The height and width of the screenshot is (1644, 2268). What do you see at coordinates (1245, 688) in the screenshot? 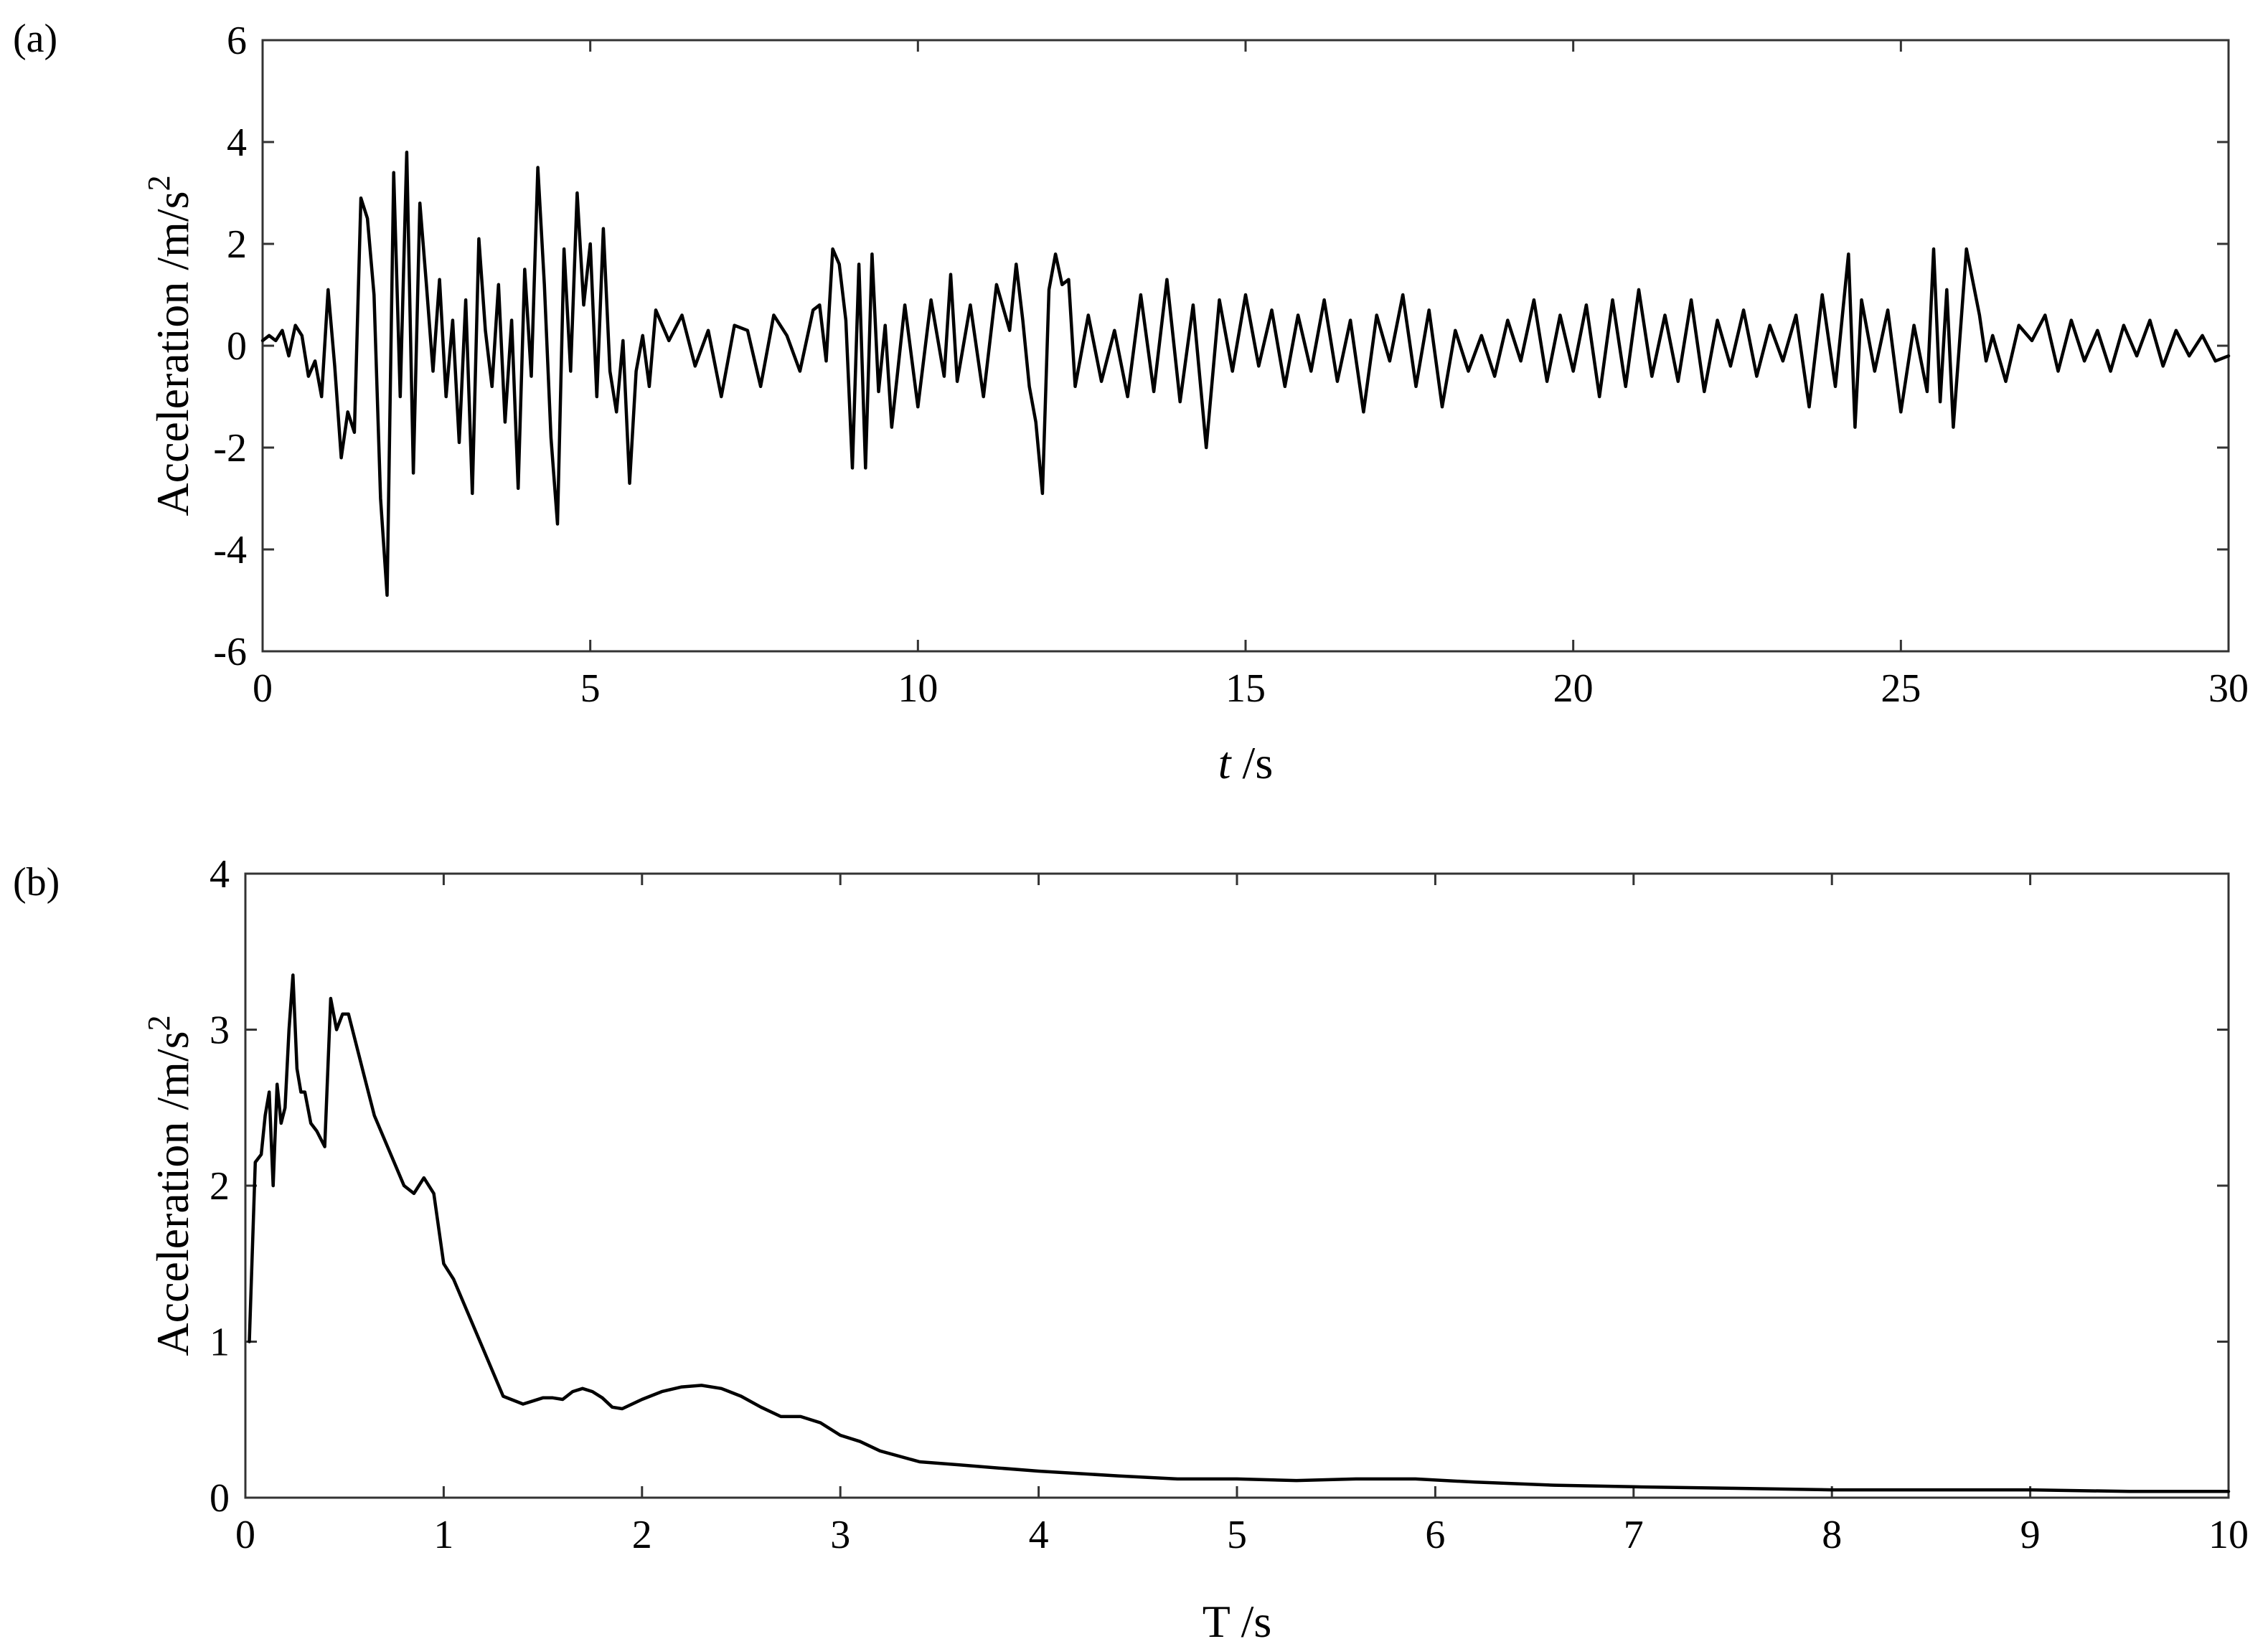
I see `panel-a-xtick-label: 15` at bounding box center [1245, 688].